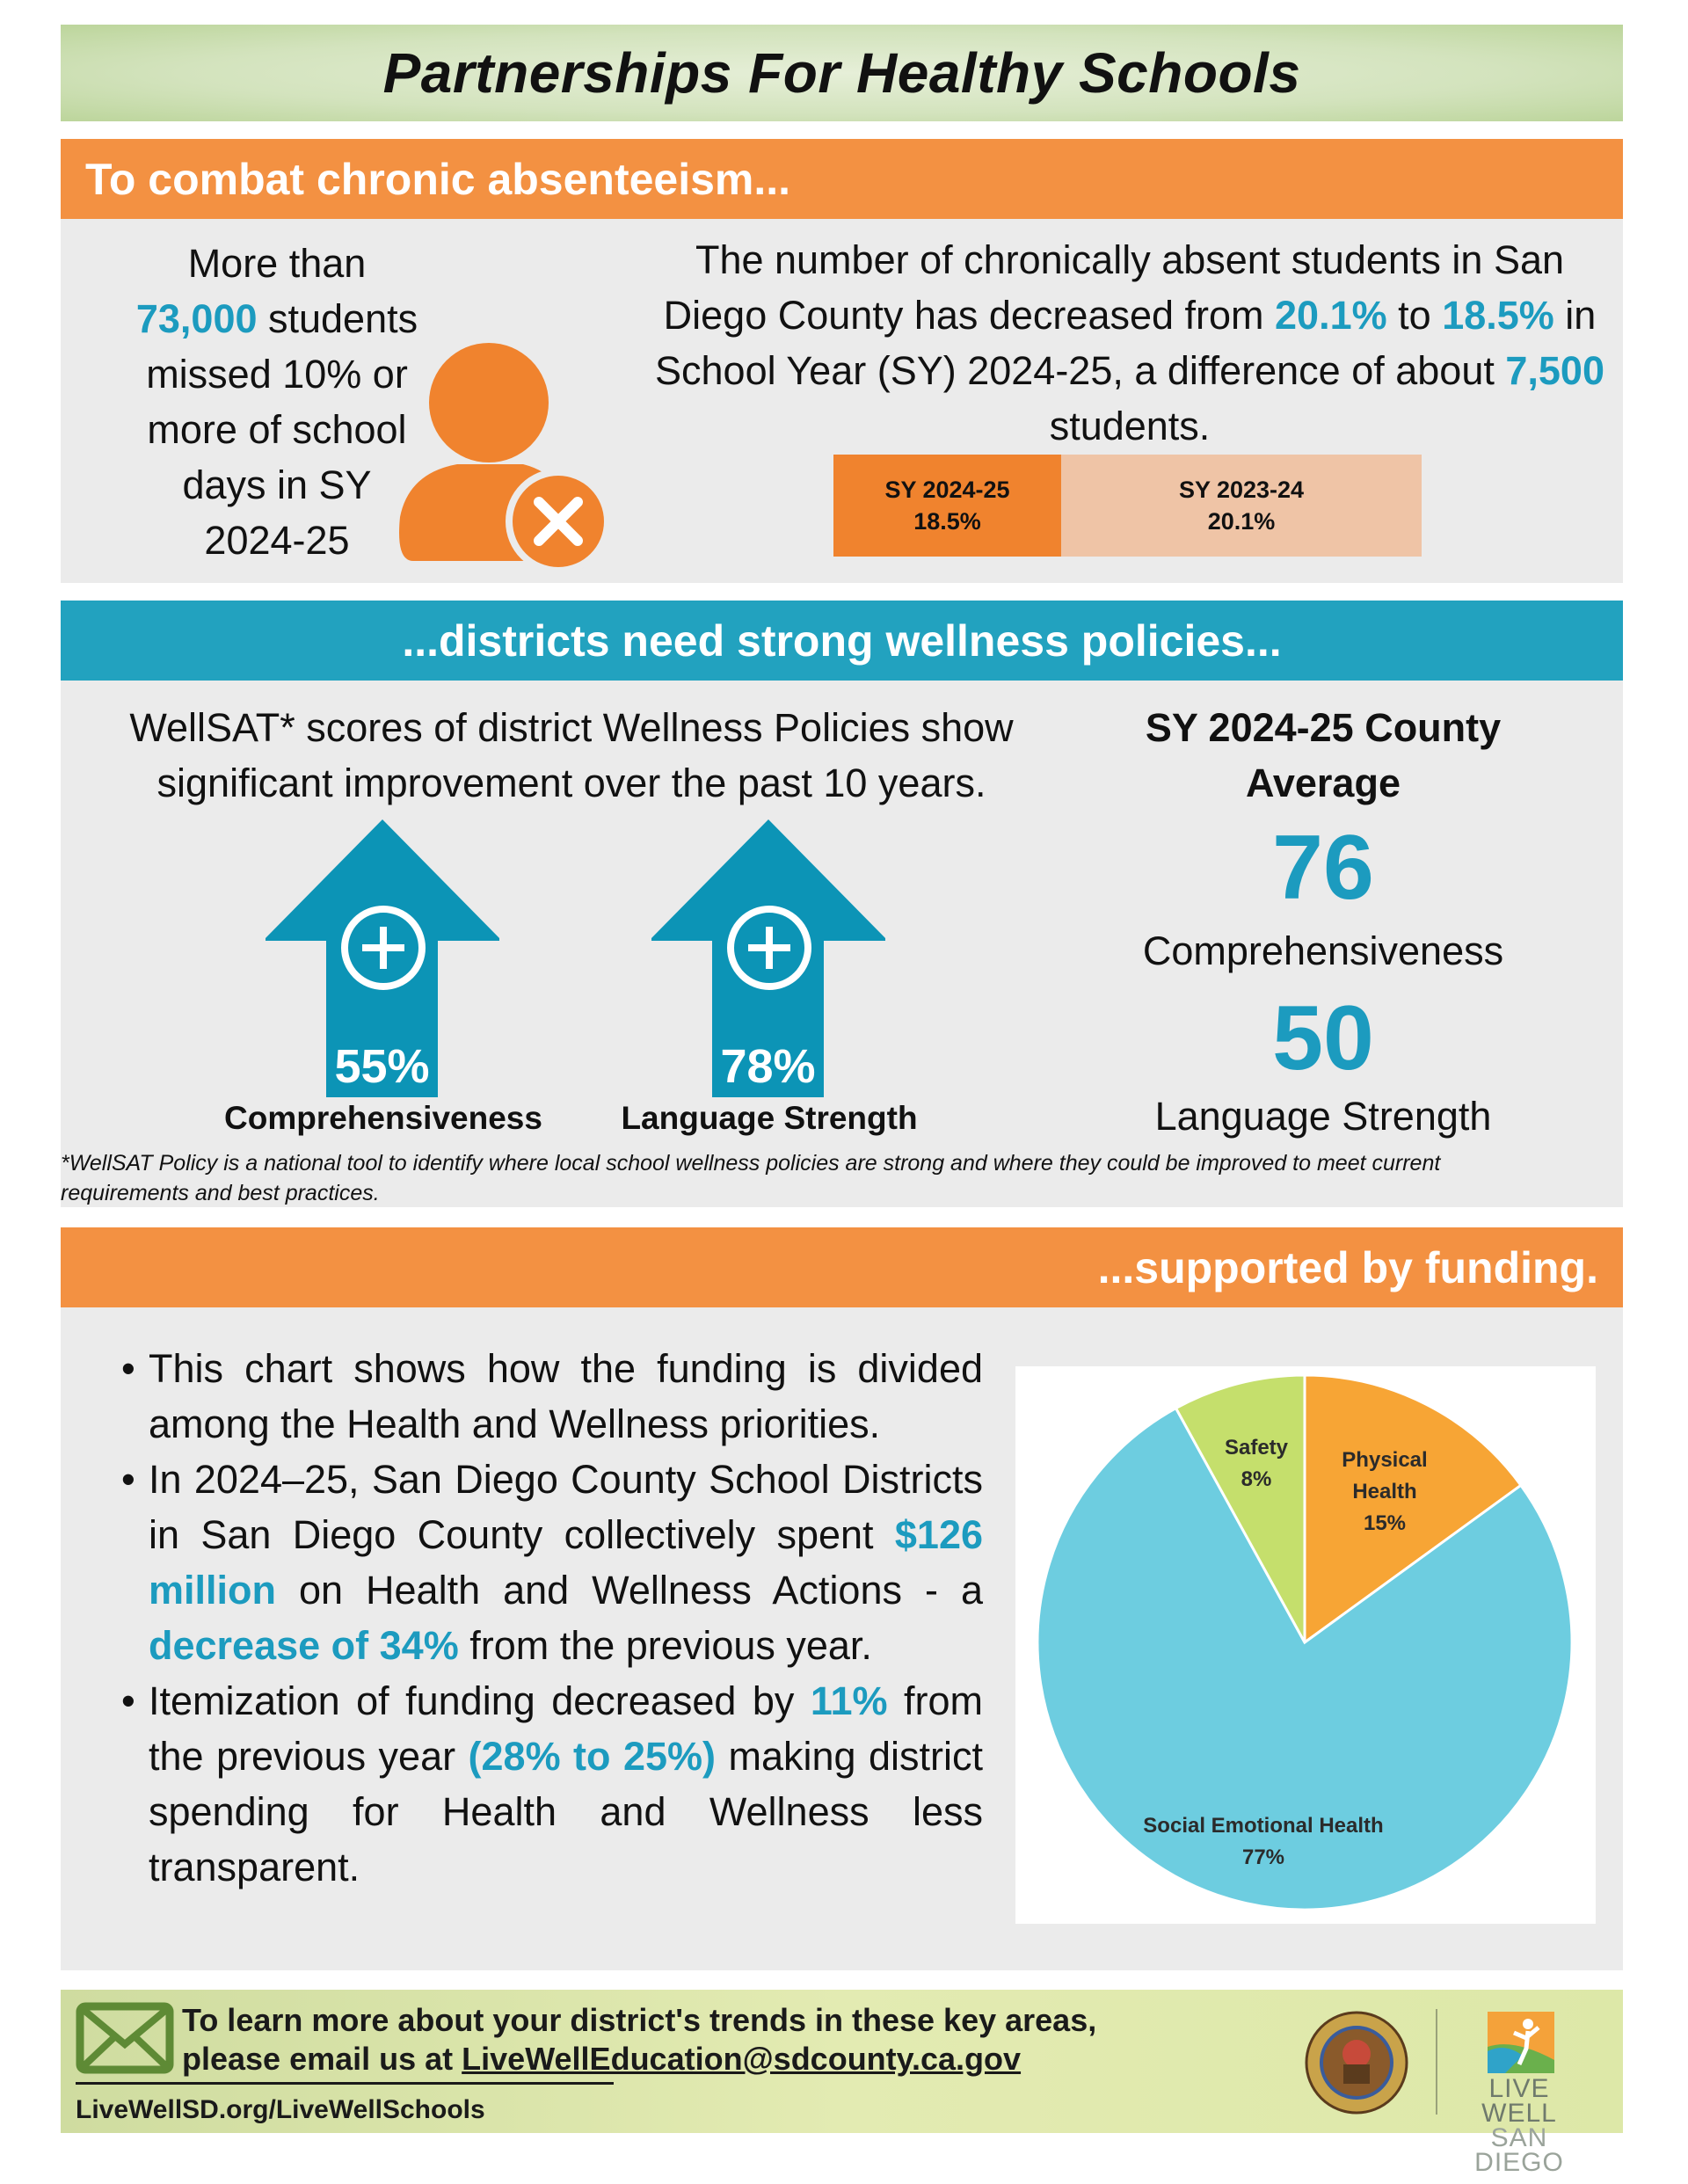 This screenshot has width=1688, height=2184. I want to click on pie-label-social-emotional-health: Social Emotional Health 77%, so click(1263, 1841).